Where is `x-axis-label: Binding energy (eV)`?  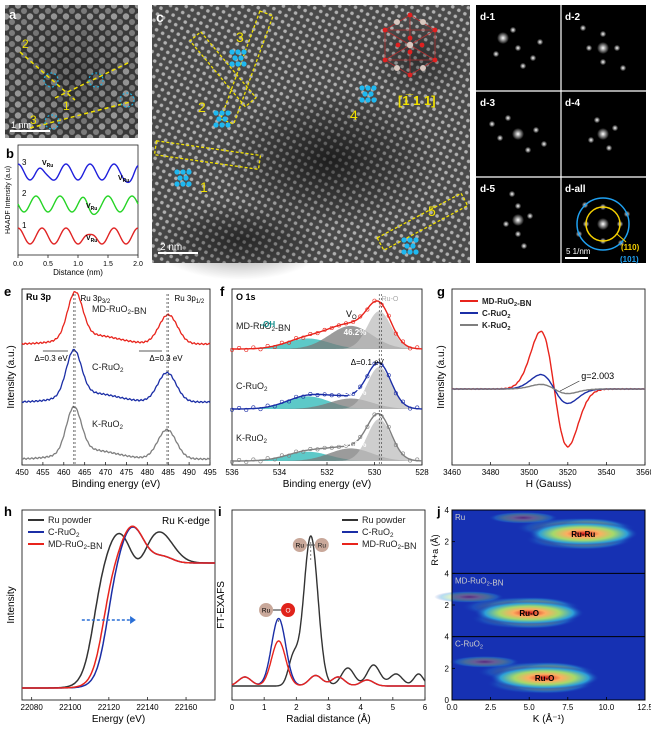 x-axis-label: Binding energy (eV) is located at coordinates (327, 484).